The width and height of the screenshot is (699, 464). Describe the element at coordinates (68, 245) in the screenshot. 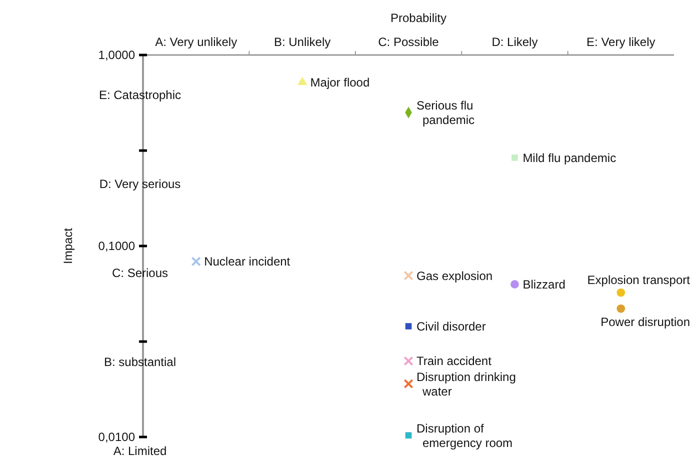

I see `y-axis-title: Impact` at that location.